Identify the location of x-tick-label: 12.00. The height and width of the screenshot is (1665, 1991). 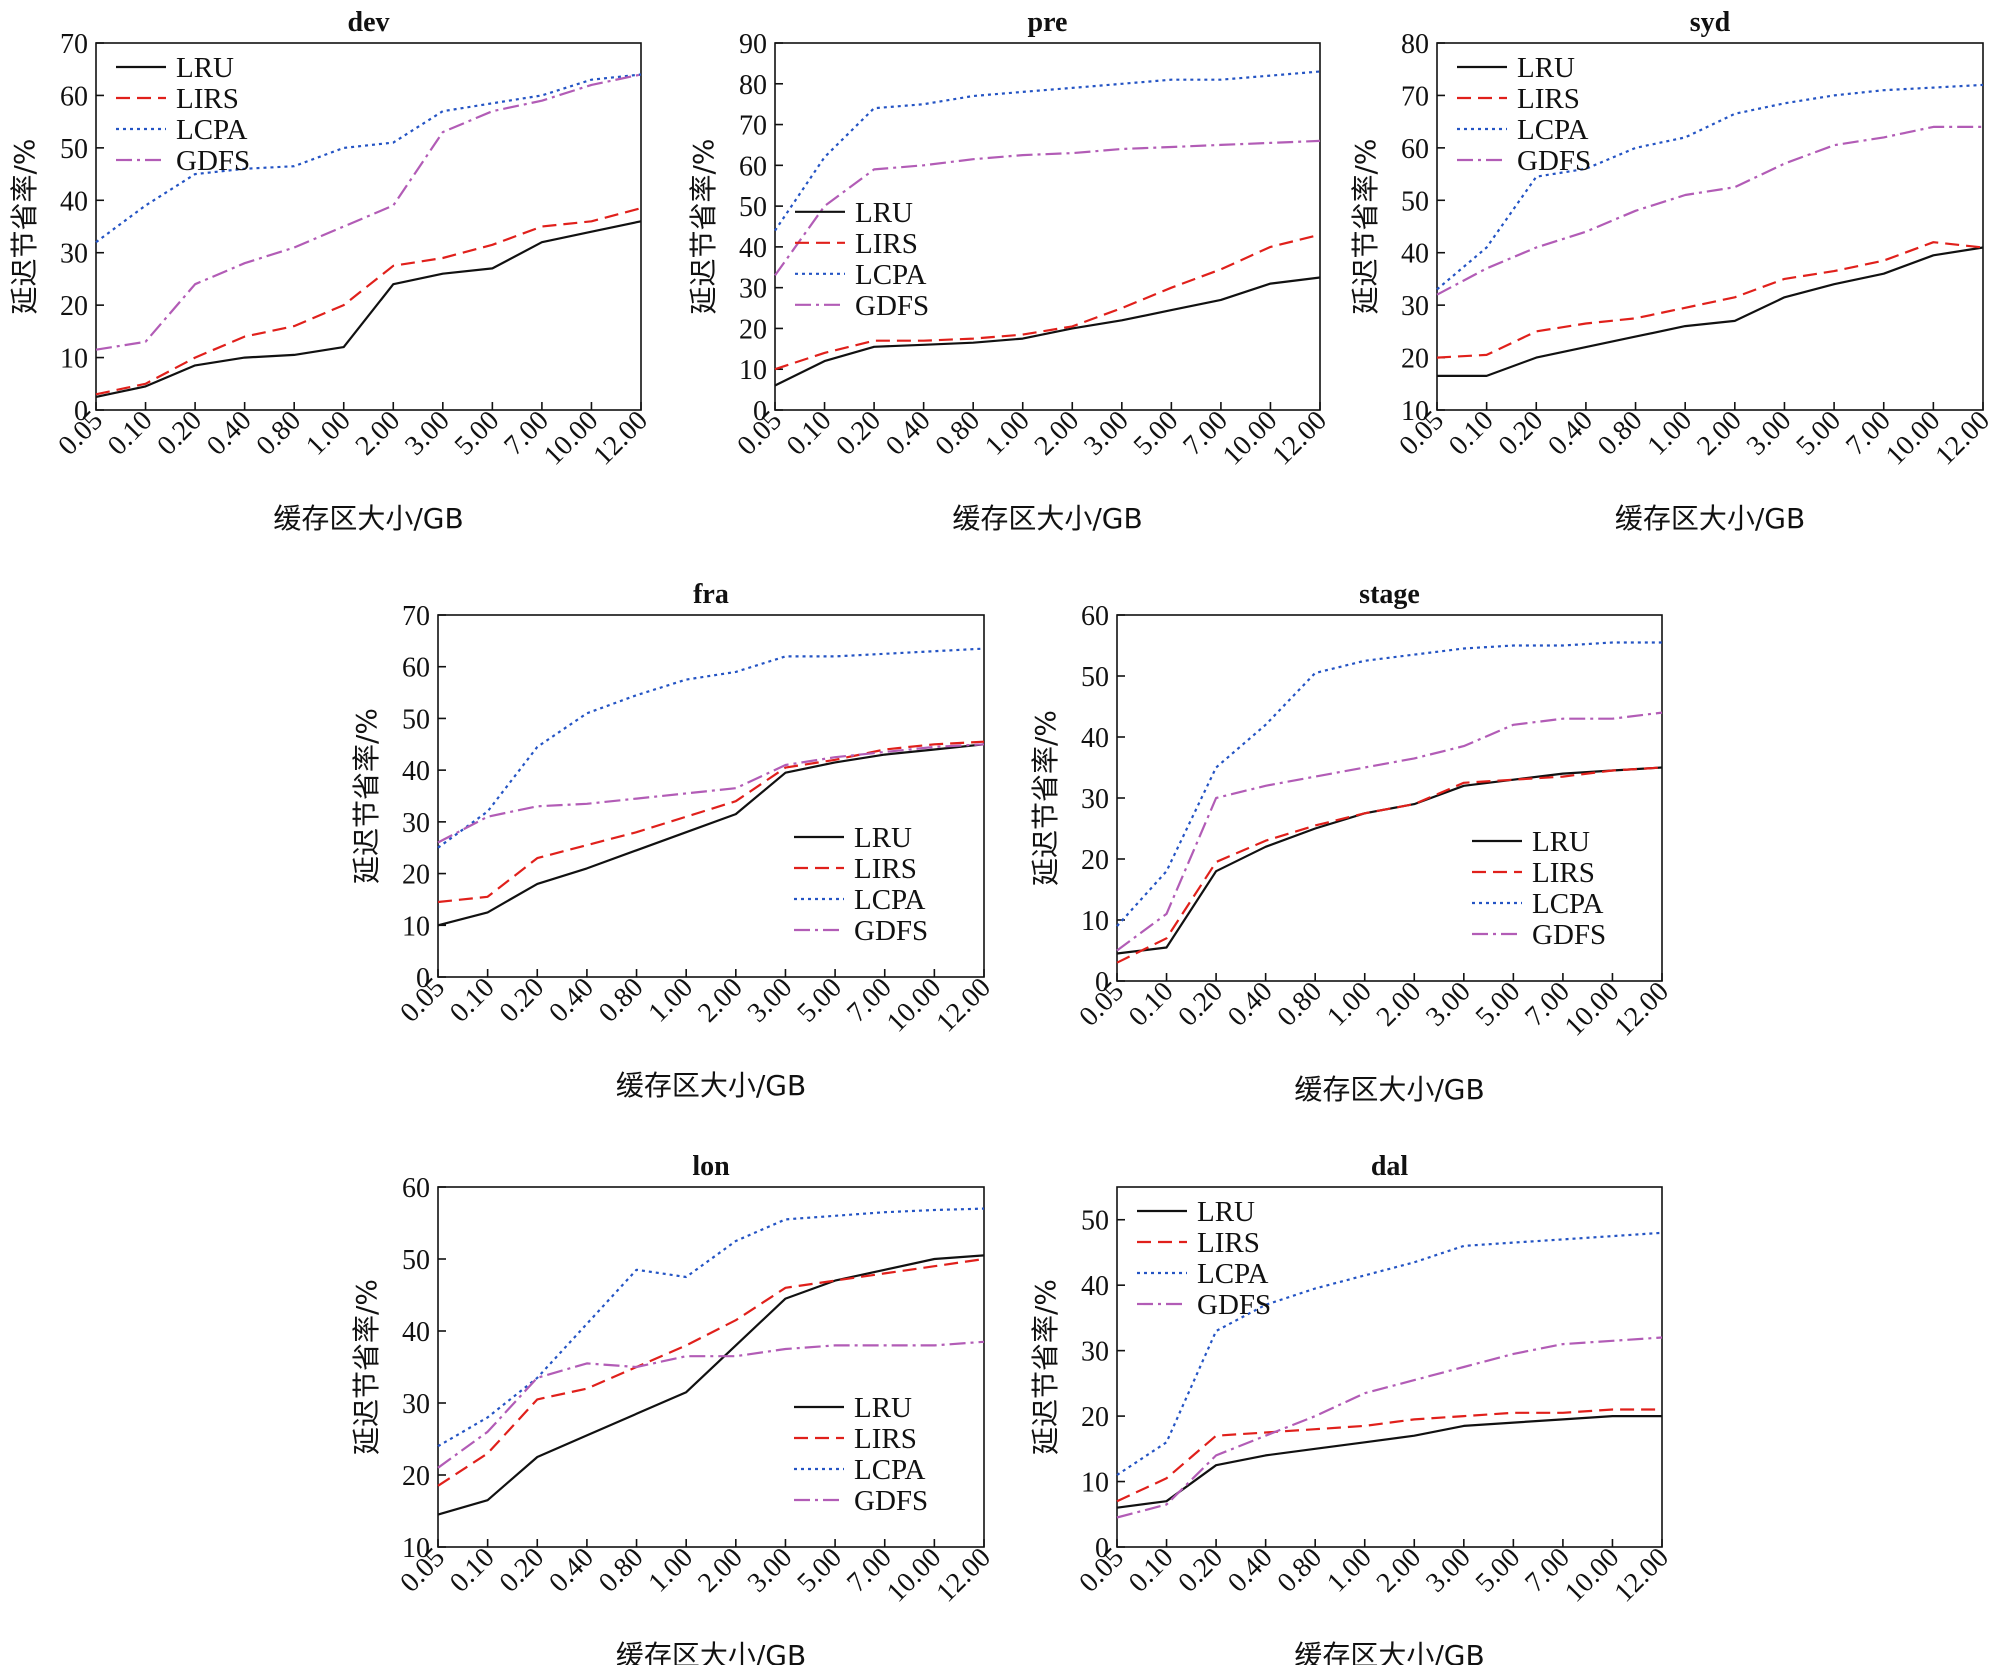
(620, 438).